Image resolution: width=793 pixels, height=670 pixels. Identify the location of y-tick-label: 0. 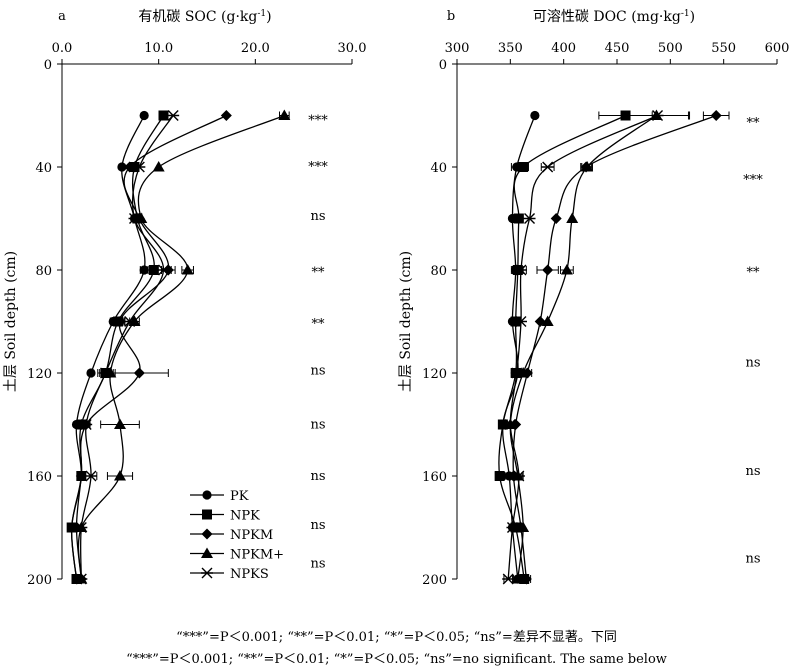
(443, 65).